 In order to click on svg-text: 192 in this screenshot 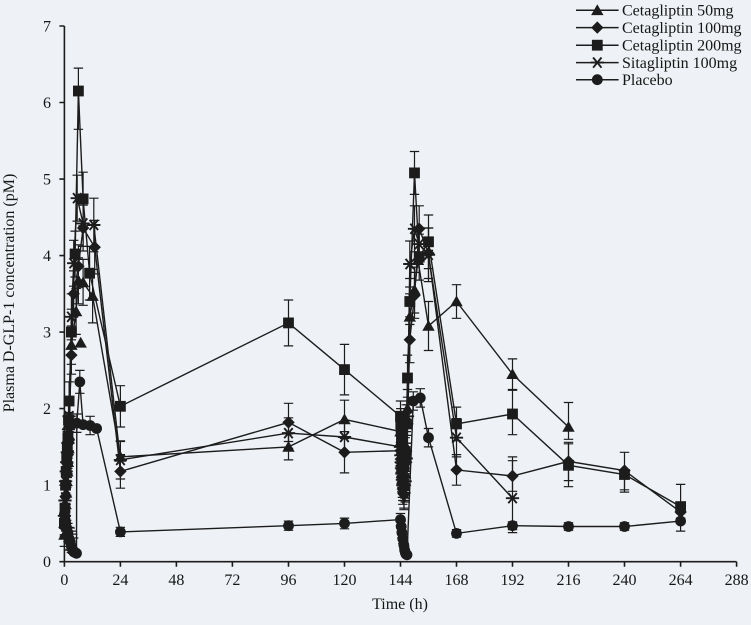, I will do `click(513, 580)`.